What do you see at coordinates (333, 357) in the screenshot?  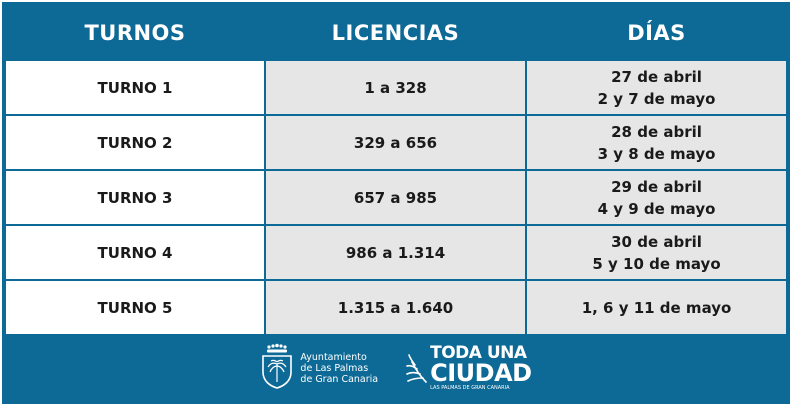 I see `ayuntamiento-line: Ayuntamiento` at bounding box center [333, 357].